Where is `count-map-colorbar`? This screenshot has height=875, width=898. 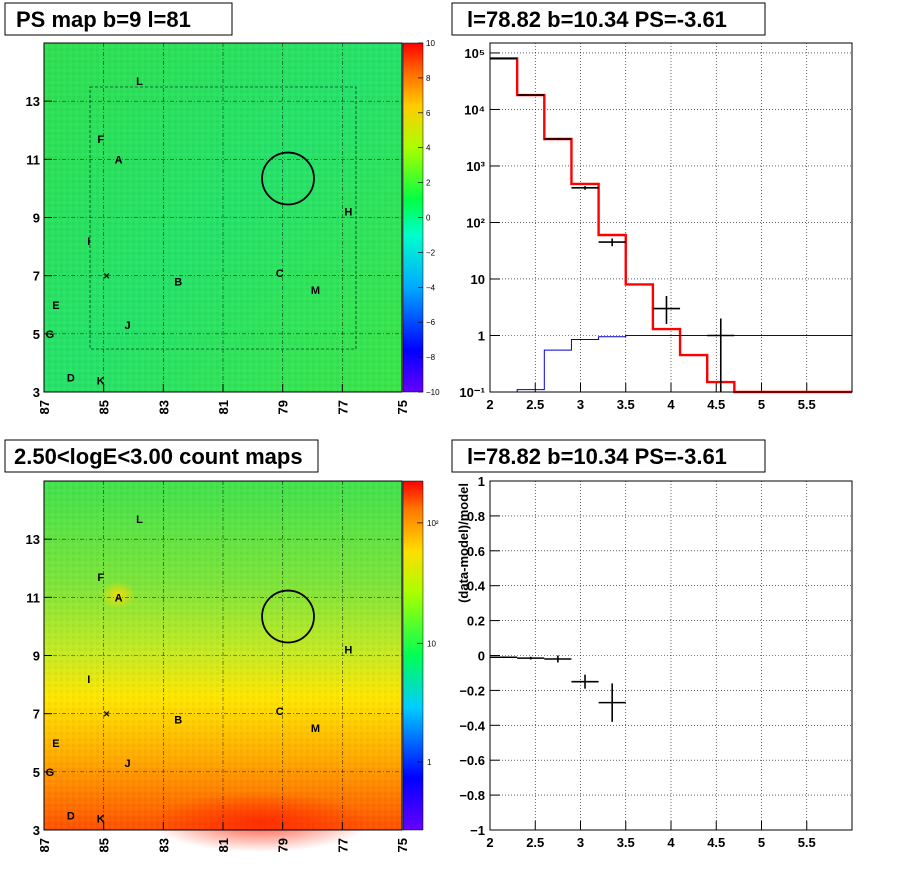
count-map-colorbar is located at coordinates (413, 655).